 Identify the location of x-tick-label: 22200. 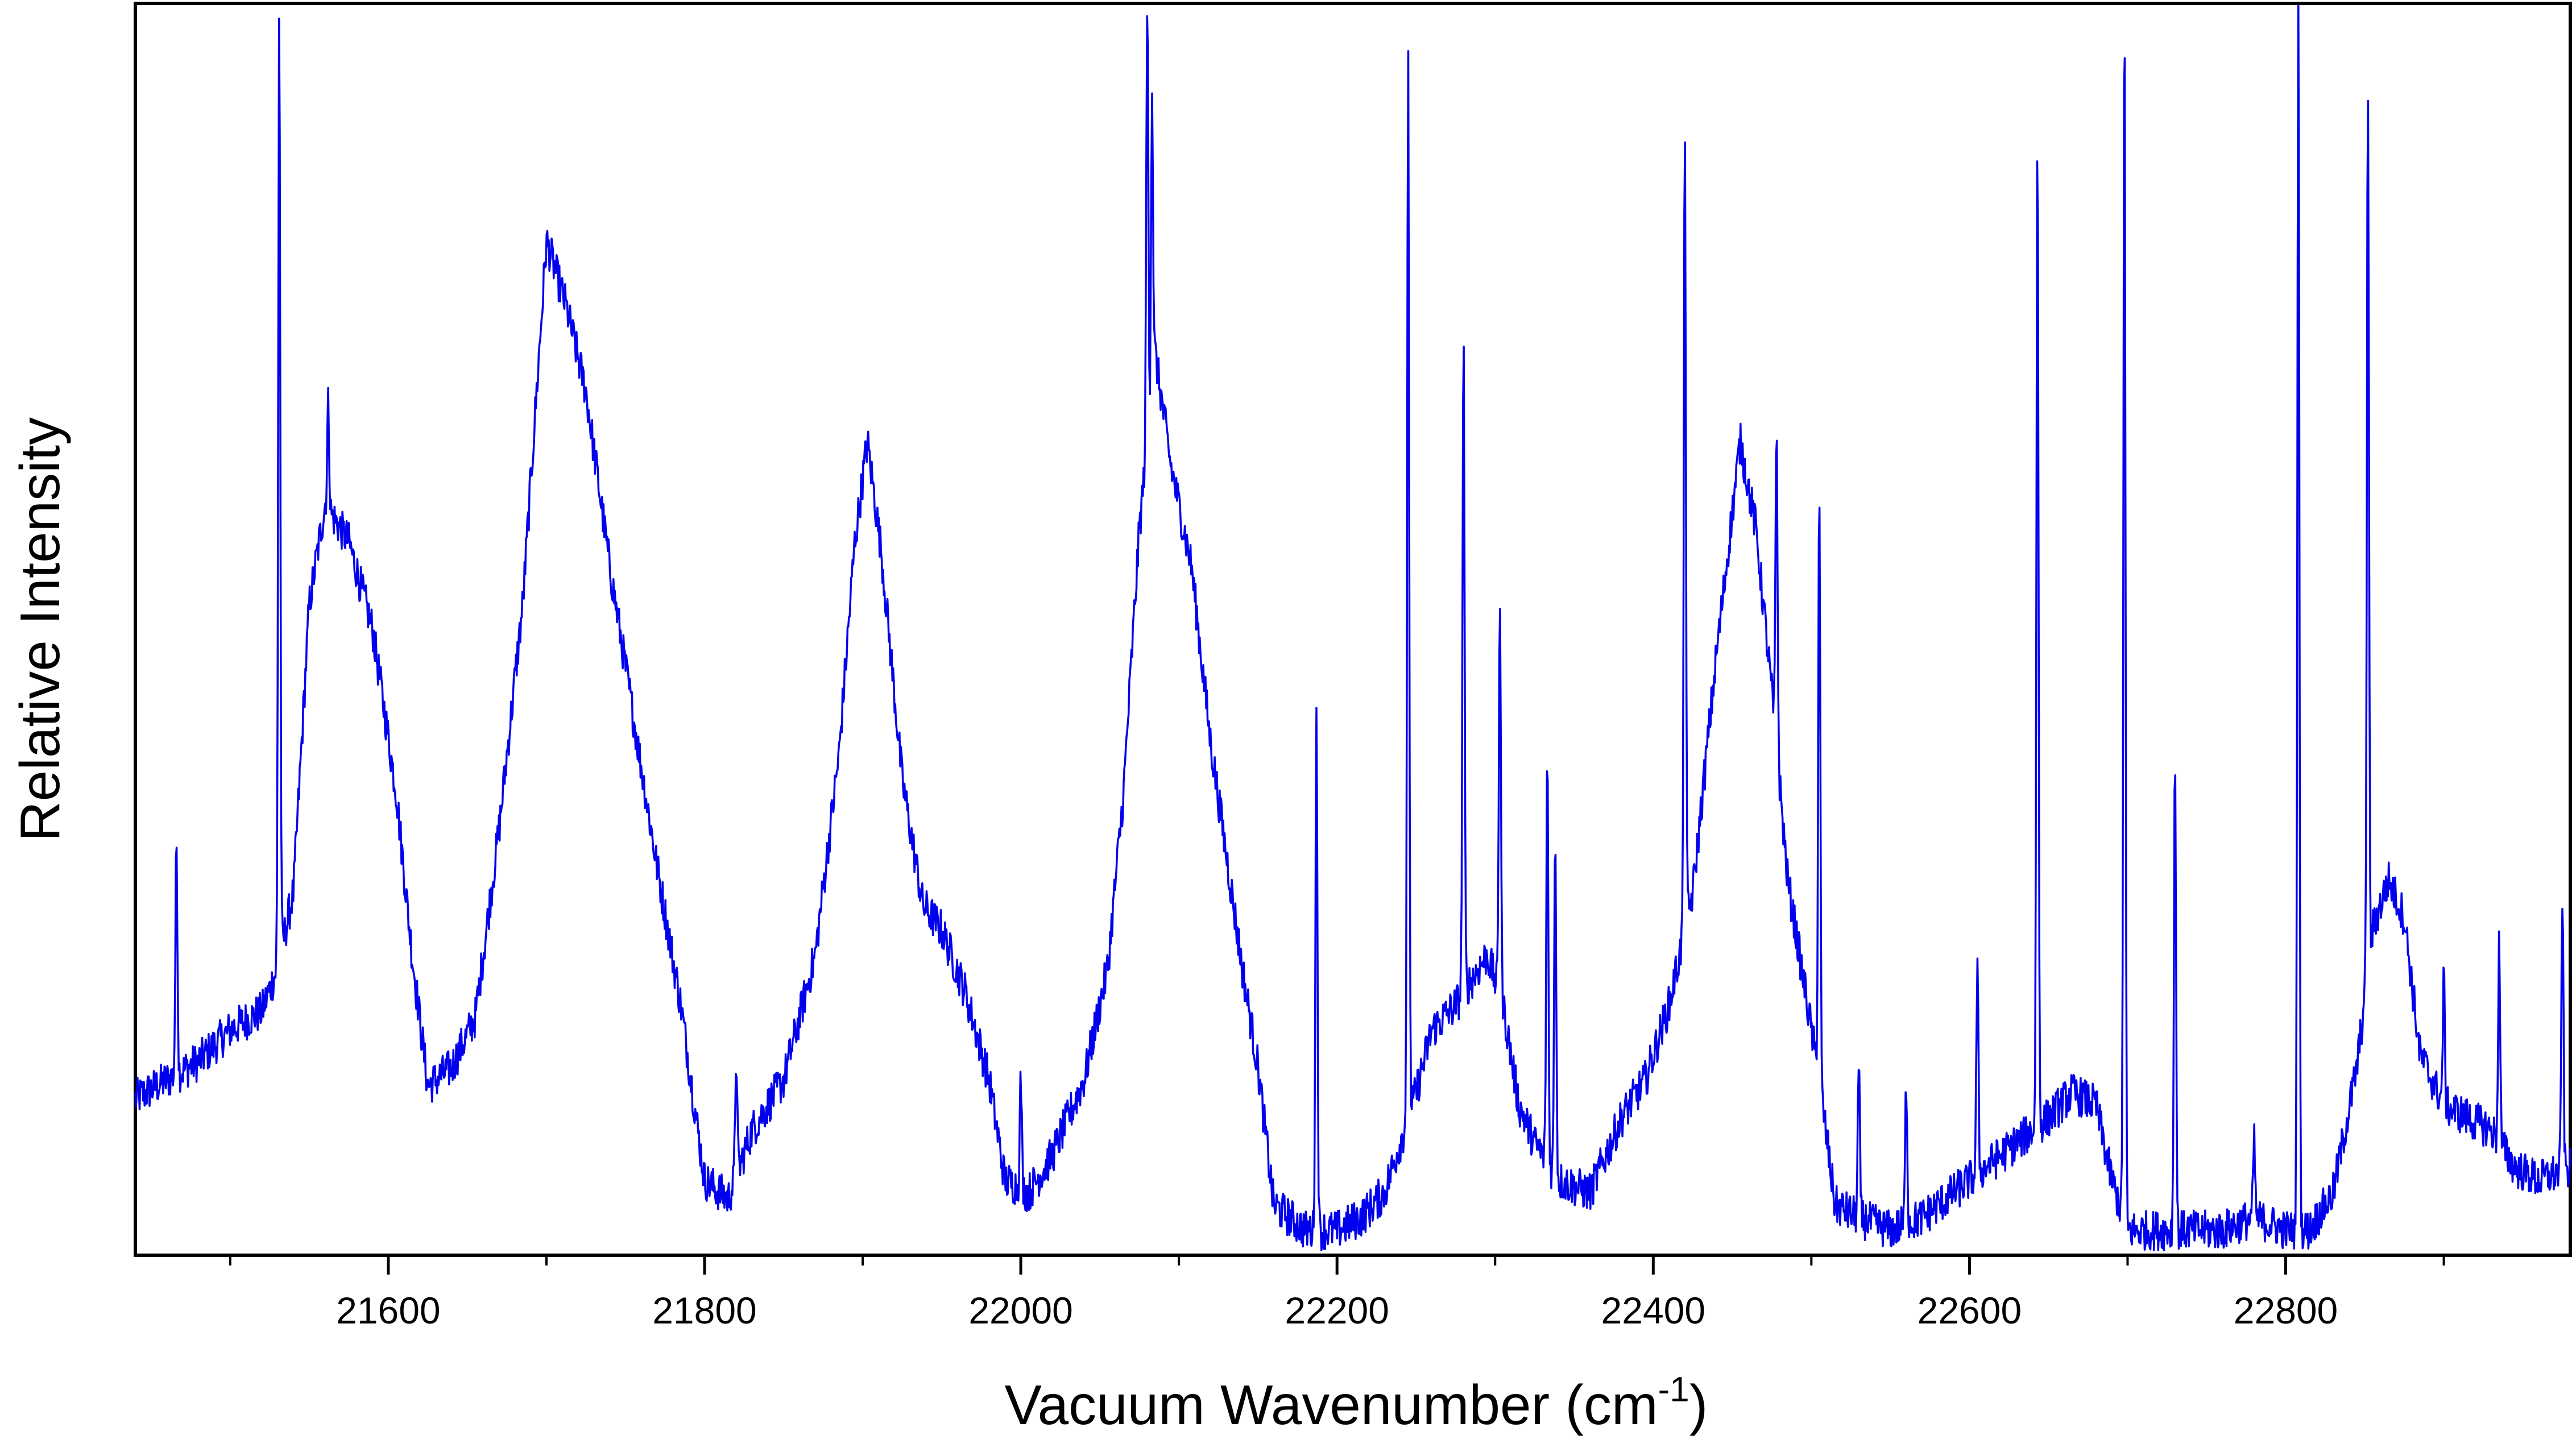
(1337, 1310).